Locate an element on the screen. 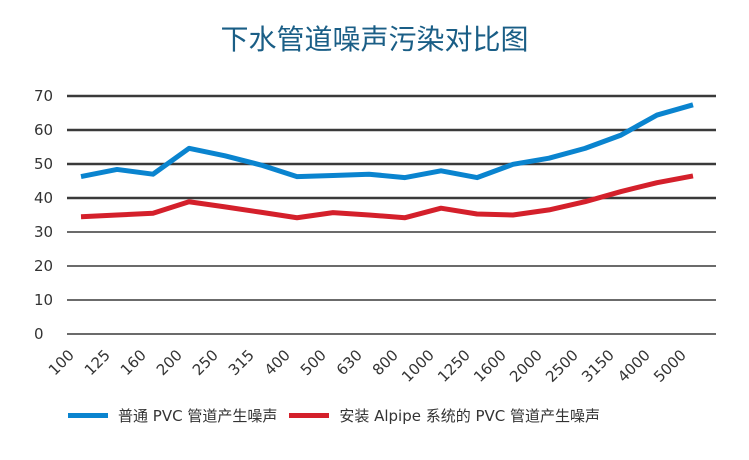 The height and width of the screenshot is (460, 749). legend-item-alpipe: 安装 Alpipe 系统的 PVC 管道产生噪声 is located at coordinates (444, 415).